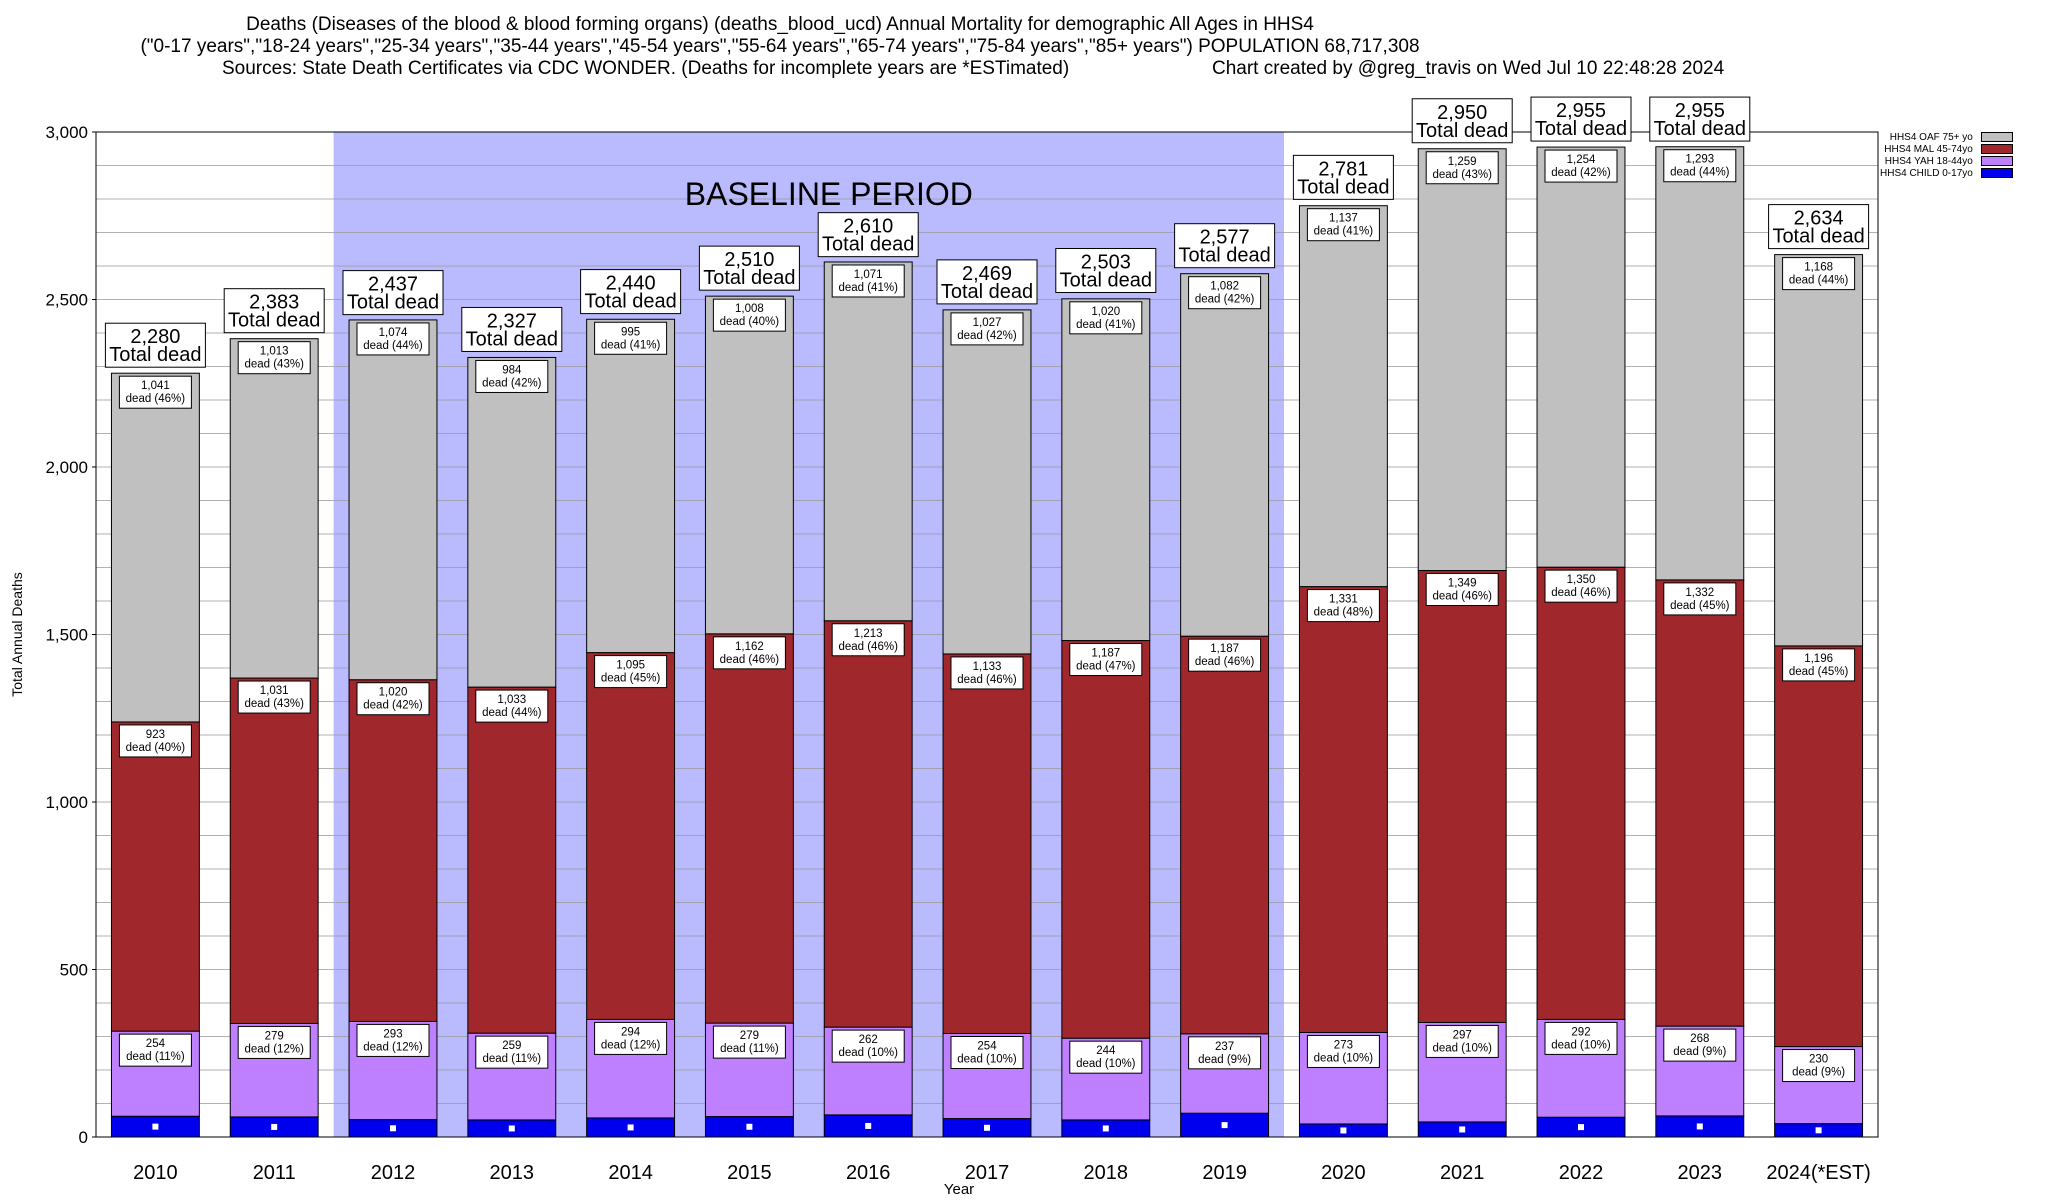 This screenshot has height=1200, width=2048. What do you see at coordinates (749, 1049) in the screenshot?
I see `data-label-yah: dead (11%)` at bounding box center [749, 1049].